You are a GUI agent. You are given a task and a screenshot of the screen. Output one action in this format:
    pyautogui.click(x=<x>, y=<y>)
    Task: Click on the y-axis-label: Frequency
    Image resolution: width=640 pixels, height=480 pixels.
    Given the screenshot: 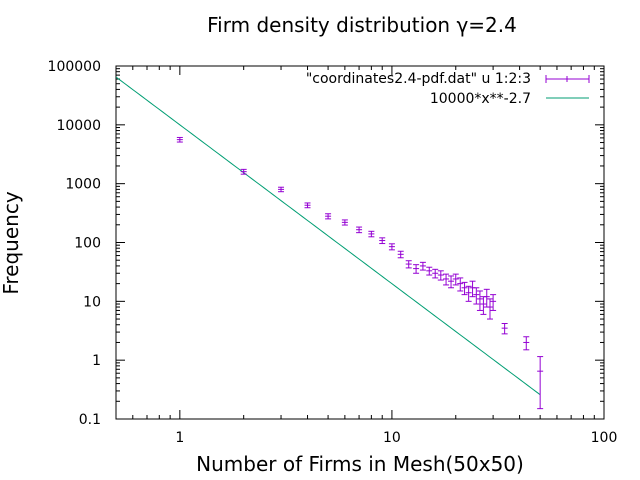 What is the action you would take?
    pyautogui.click(x=11, y=242)
    